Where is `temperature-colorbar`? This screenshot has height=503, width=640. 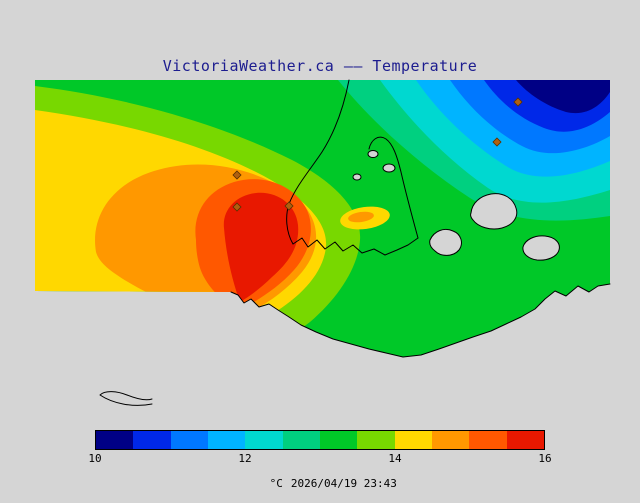 temperature-colorbar is located at coordinates (320, 440).